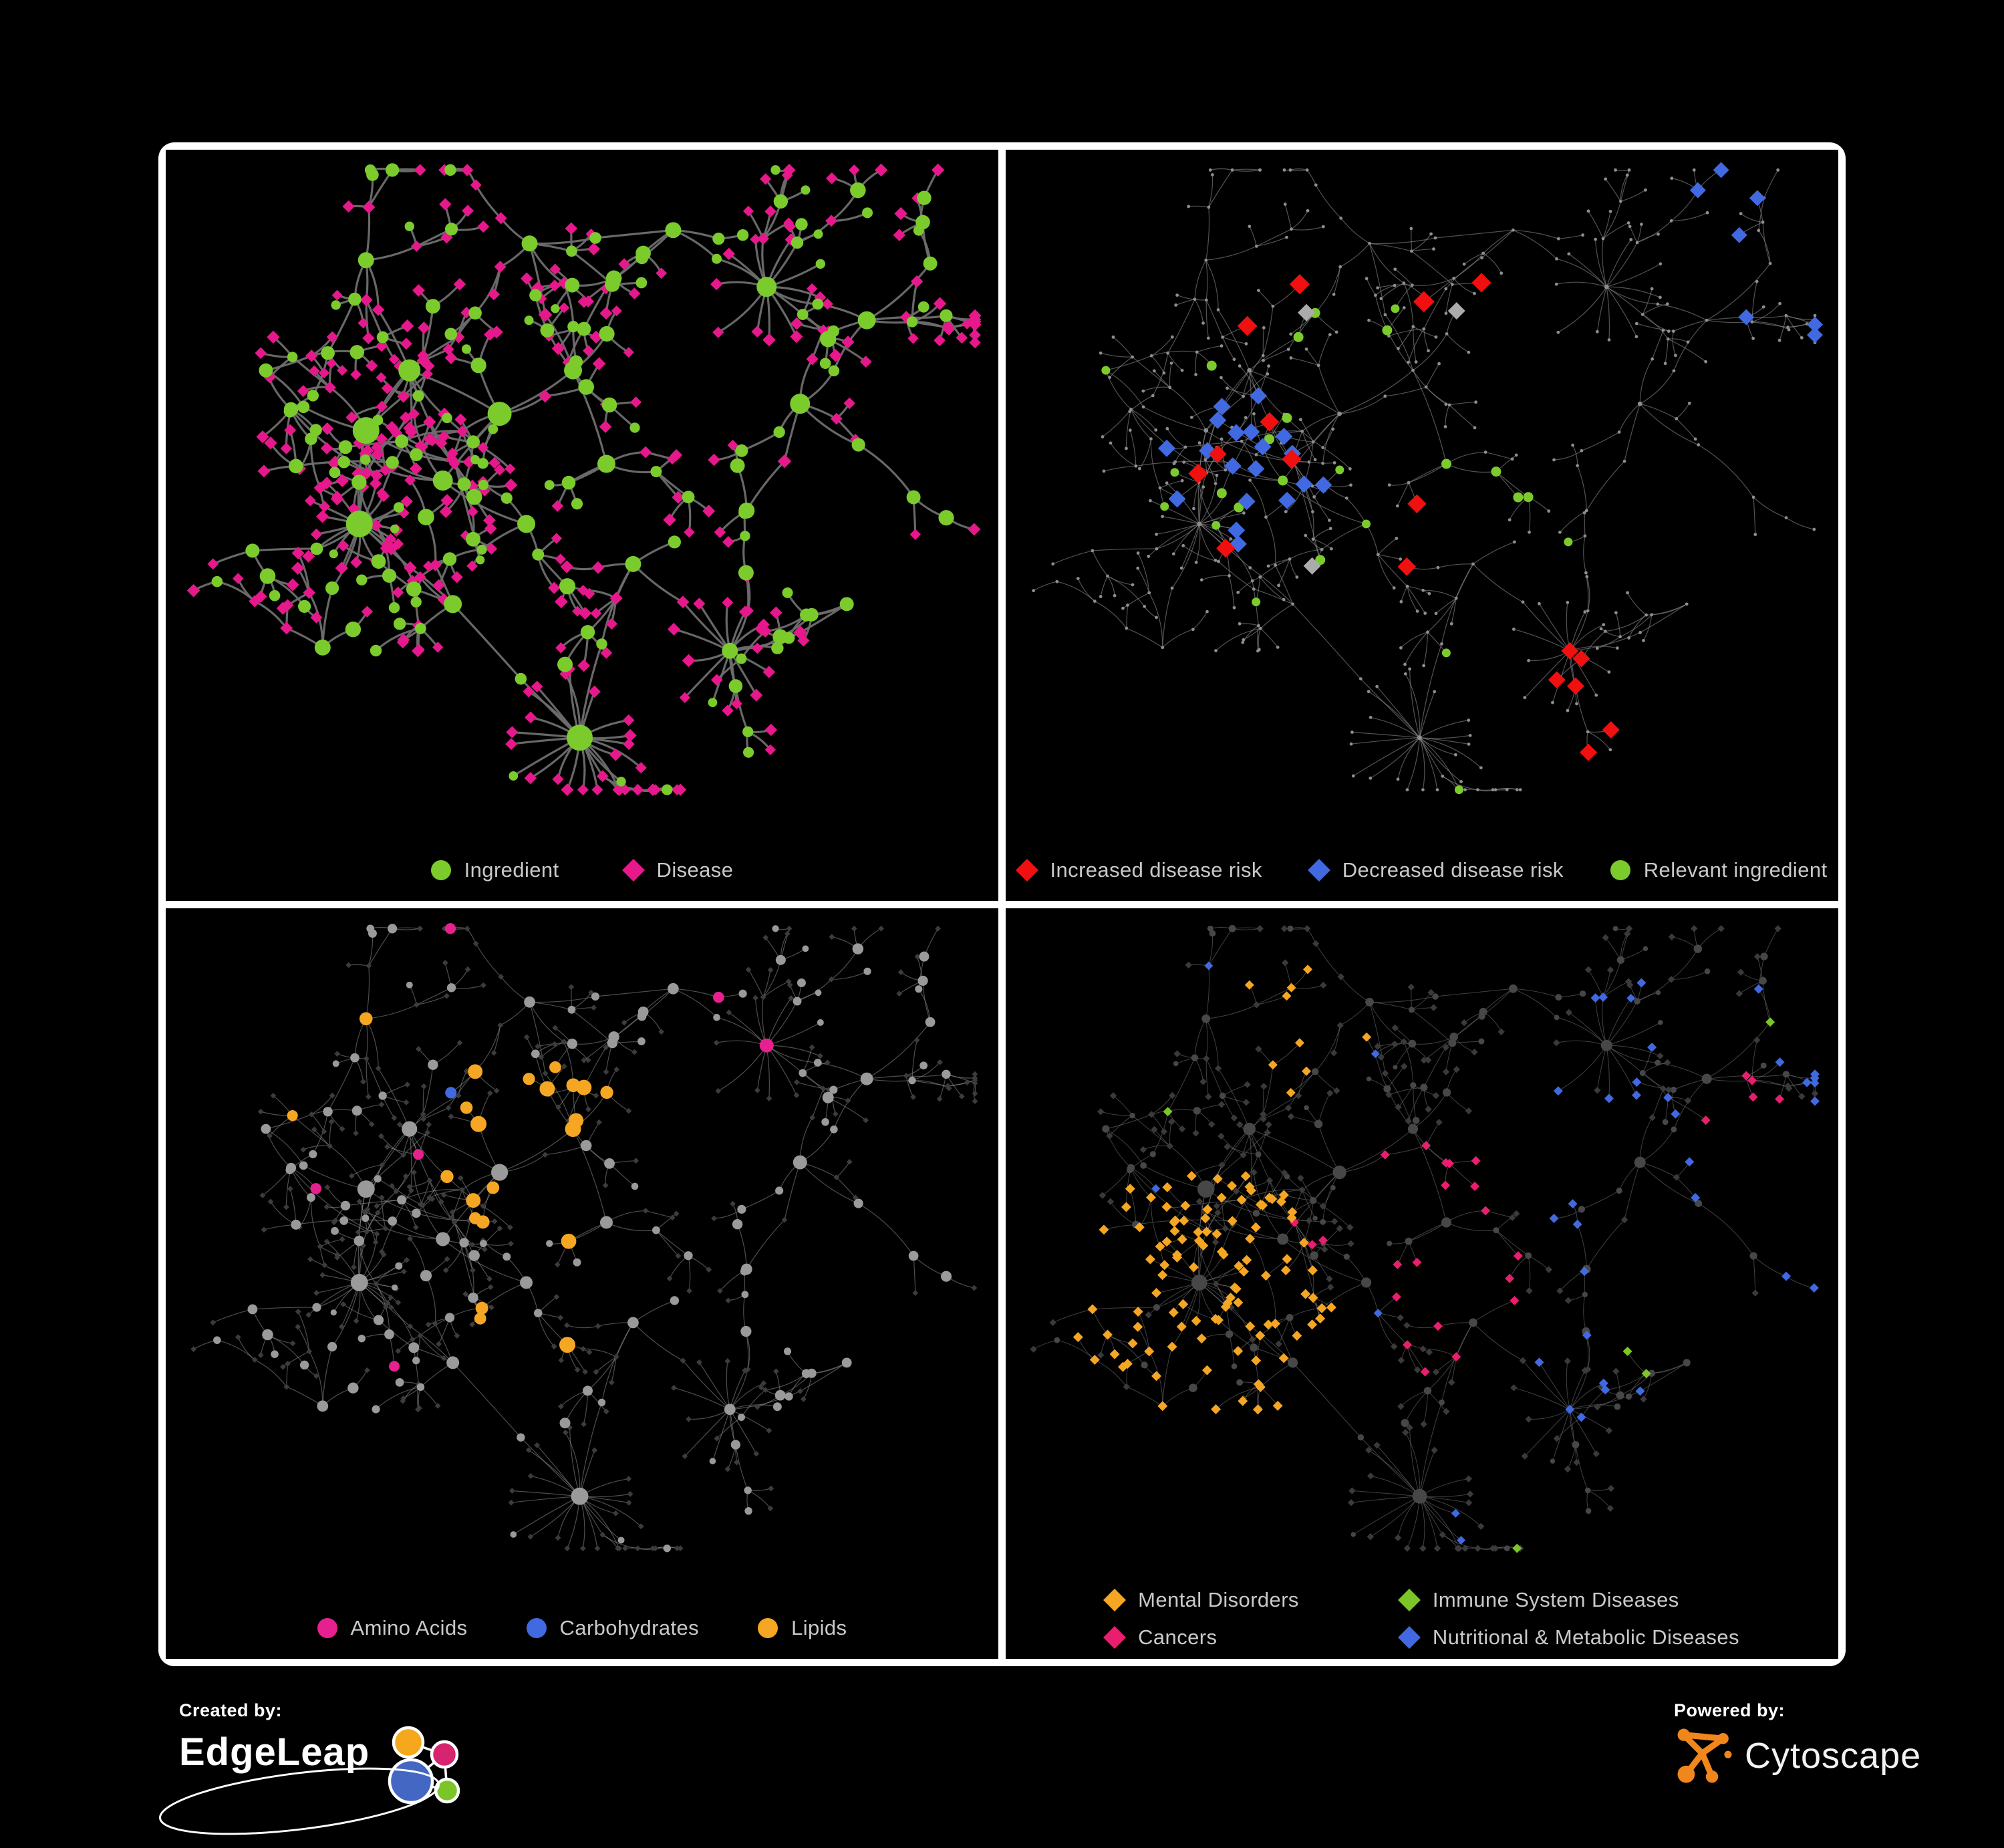  I want to click on legend-macronutrients: Amino Acids Carbohydrates Lipids, so click(582, 1628).